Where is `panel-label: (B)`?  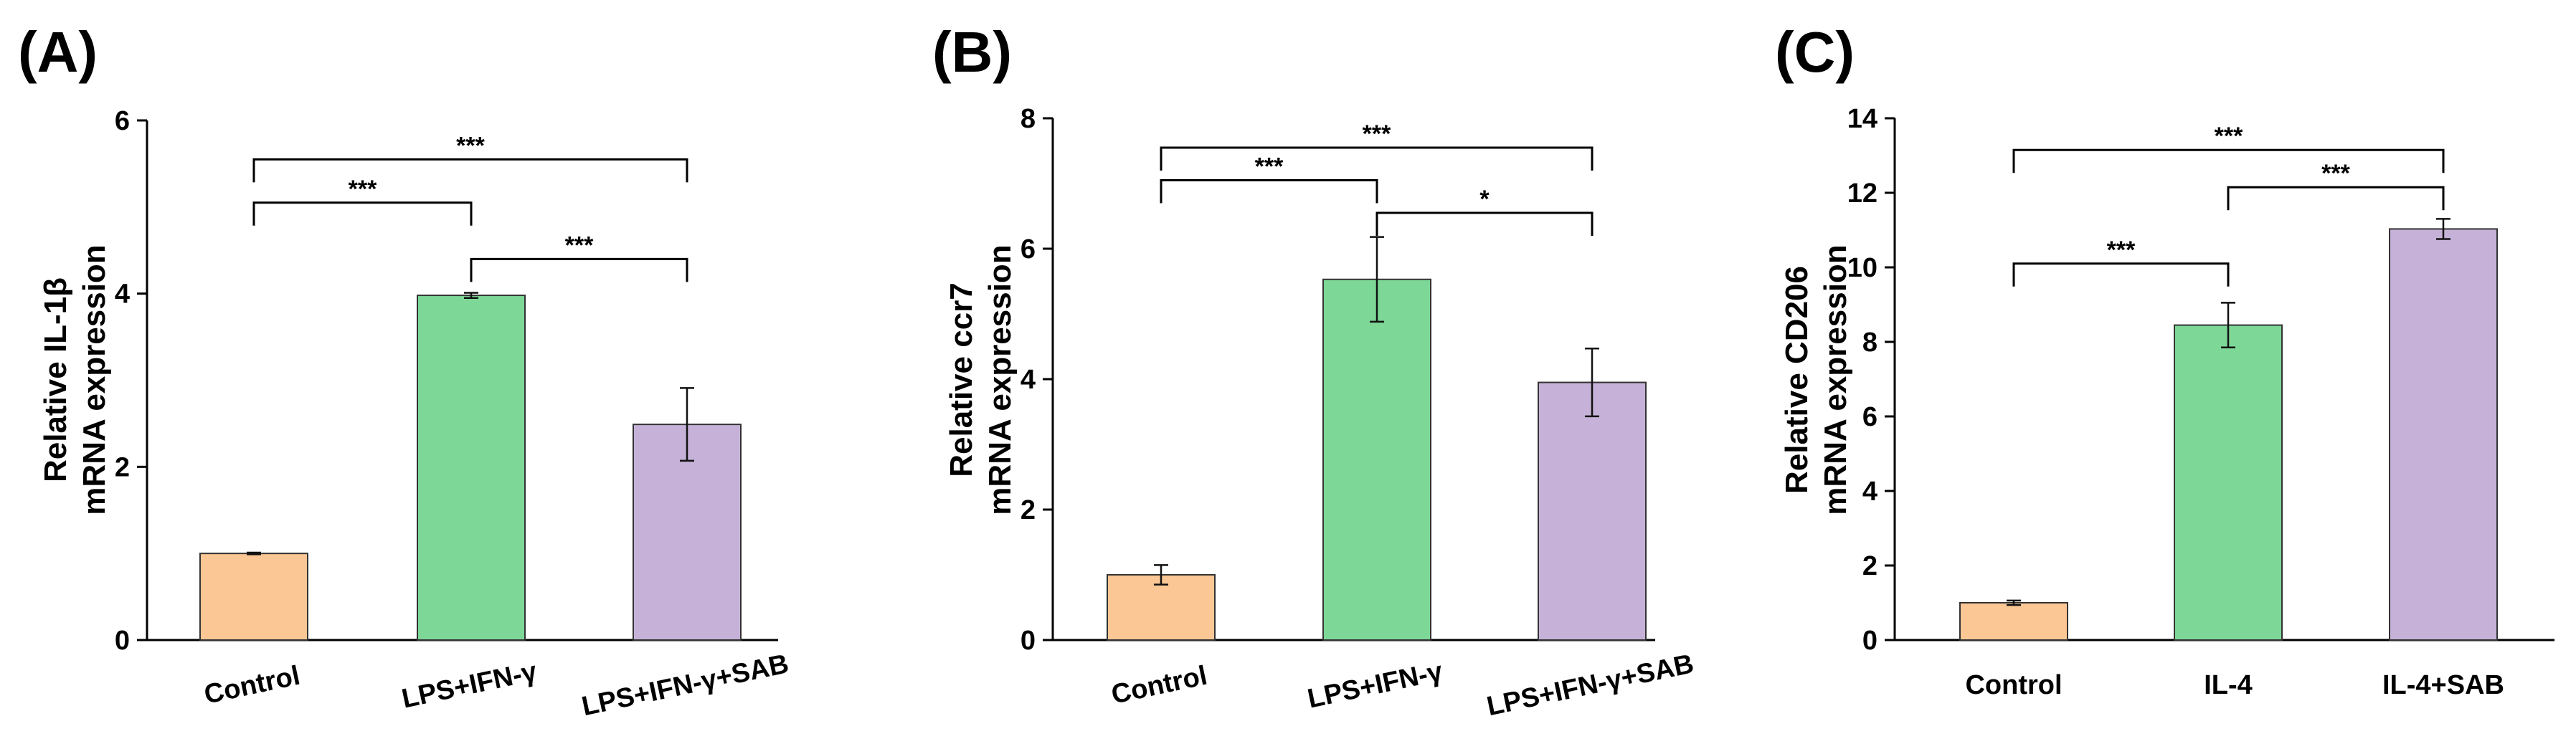 panel-label: (B) is located at coordinates (972, 52).